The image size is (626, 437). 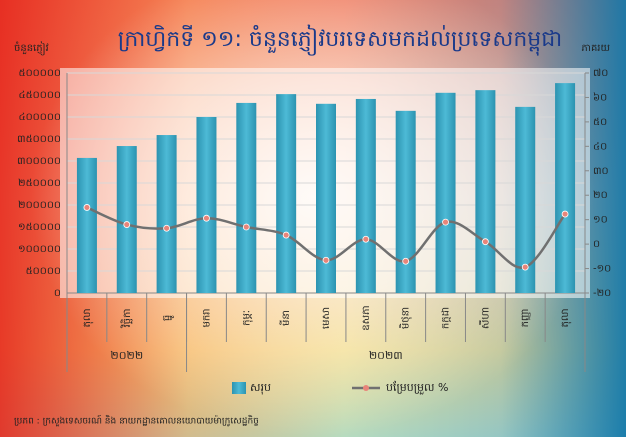 I want to click on y2-tick-label: ០, so click(x=596, y=244).